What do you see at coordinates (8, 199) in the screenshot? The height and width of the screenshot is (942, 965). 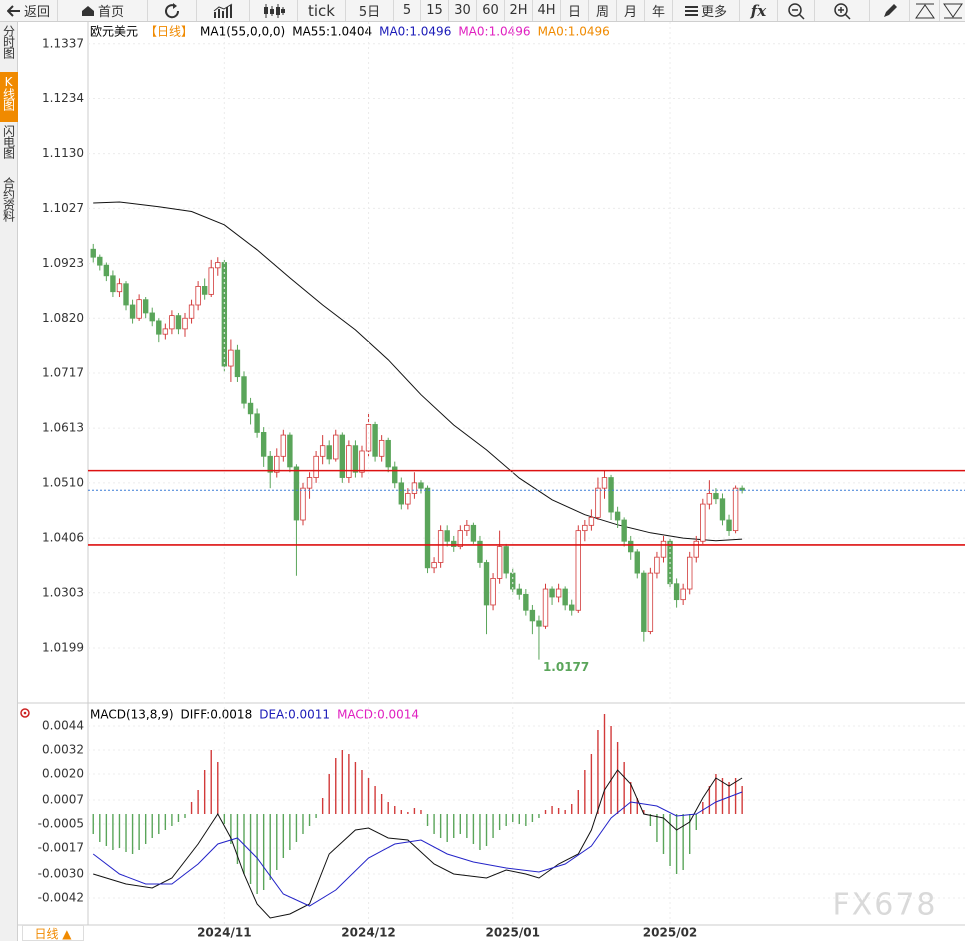 I see `sidebar-tab: 合约资料` at bounding box center [8, 199].